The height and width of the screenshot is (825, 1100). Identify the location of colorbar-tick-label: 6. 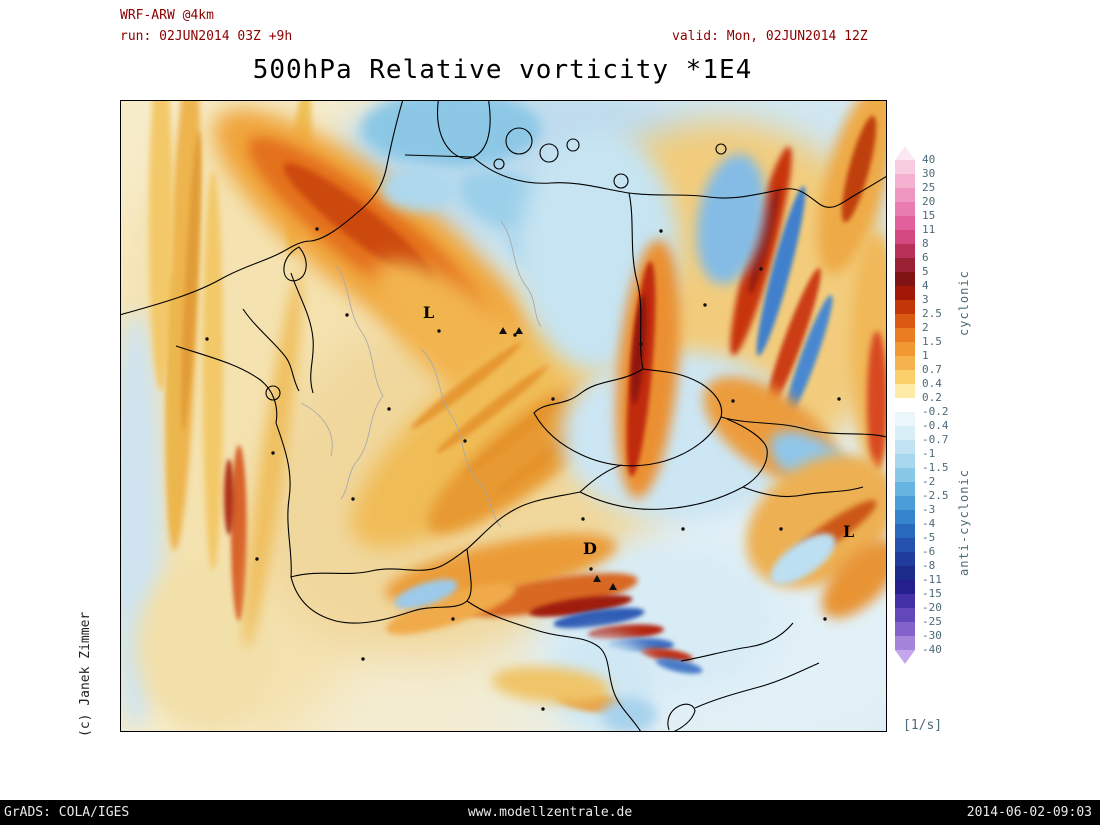
(925, 257).